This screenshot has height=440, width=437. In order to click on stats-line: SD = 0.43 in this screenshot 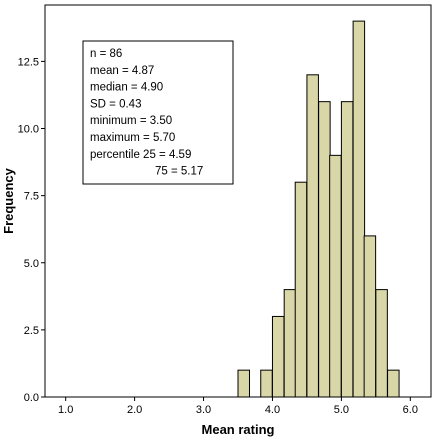, I will do `click(115, 104)`.